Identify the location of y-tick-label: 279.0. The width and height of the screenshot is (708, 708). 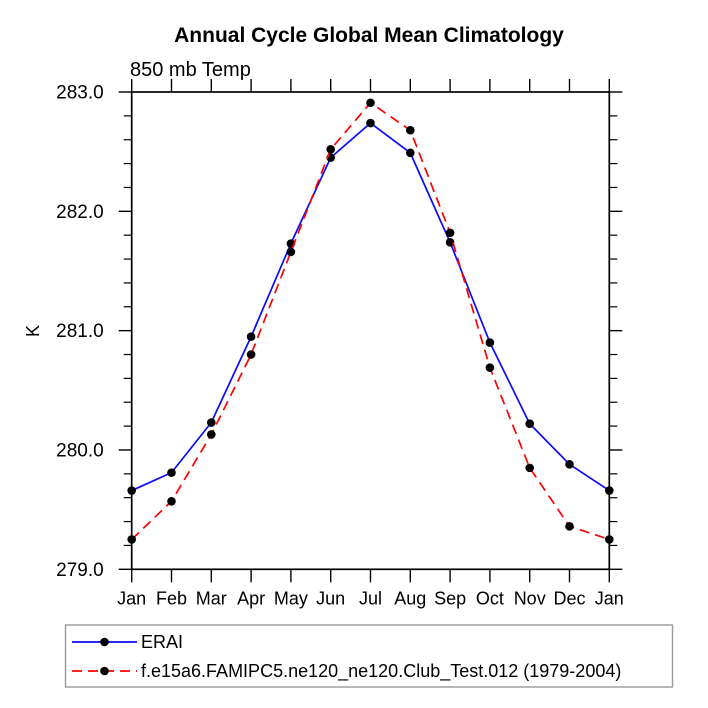
(80, 570).